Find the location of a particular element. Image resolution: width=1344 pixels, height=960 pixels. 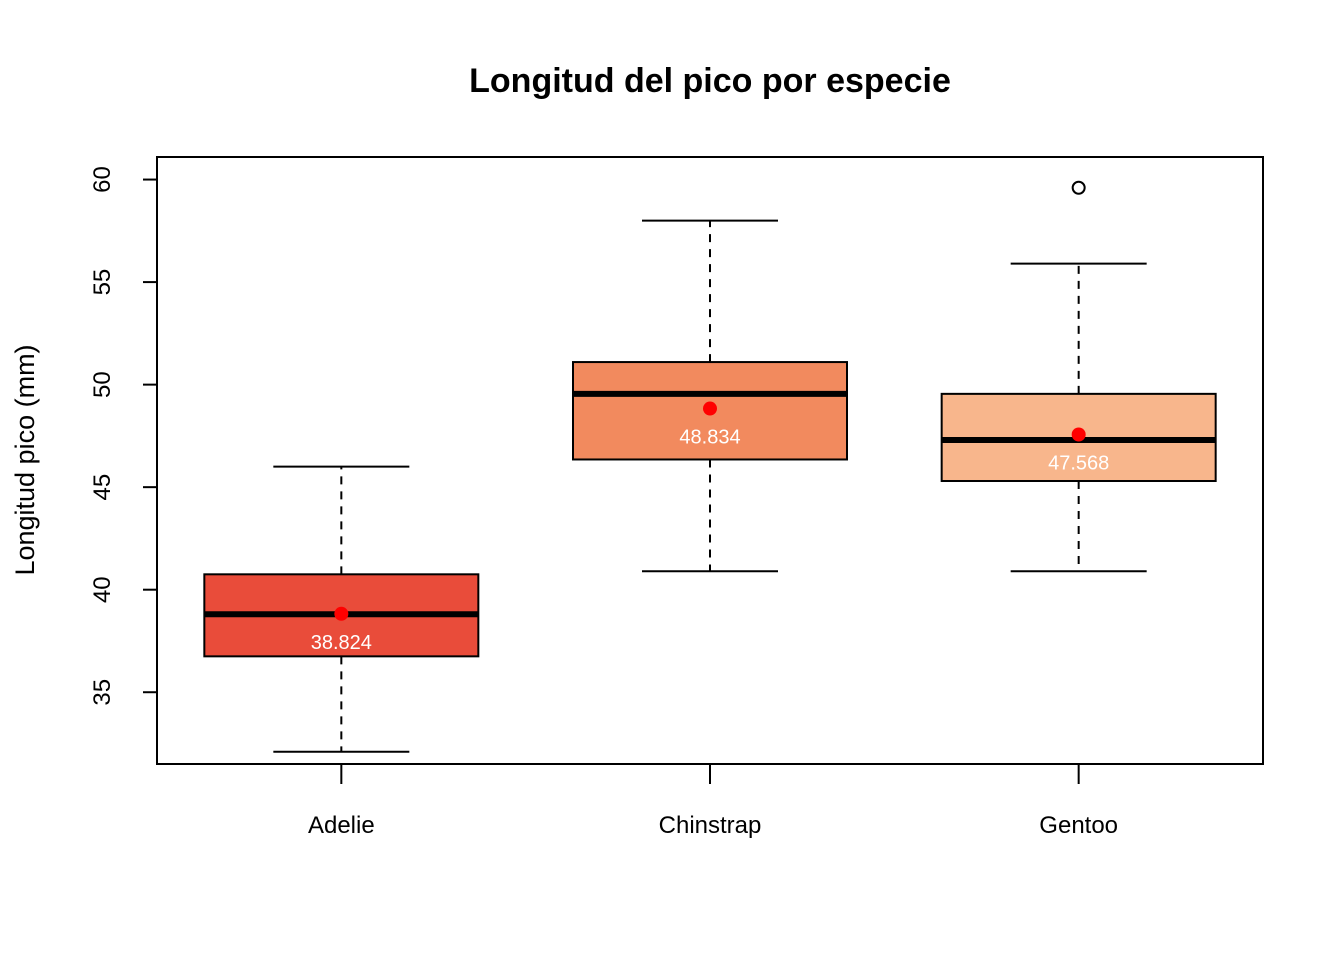

y-tick-label: 40 is located at coordinates (102, 589).